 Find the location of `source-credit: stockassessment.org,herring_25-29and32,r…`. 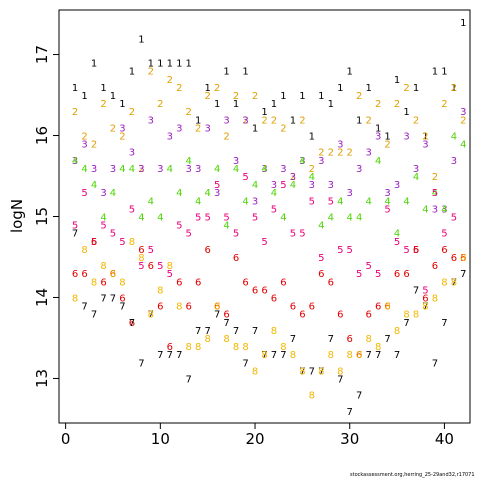

source-credit: stockassessment.org,herring_25-29and32,r… is located at coordinates (412, 475).